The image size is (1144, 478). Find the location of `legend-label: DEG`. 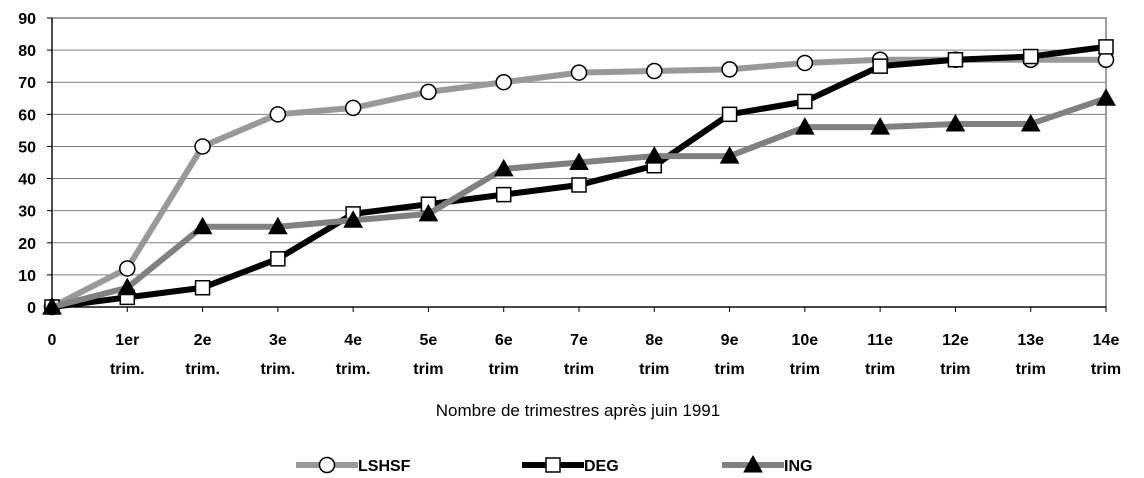

legend-label: DEG is located at coordinates (601, 466).